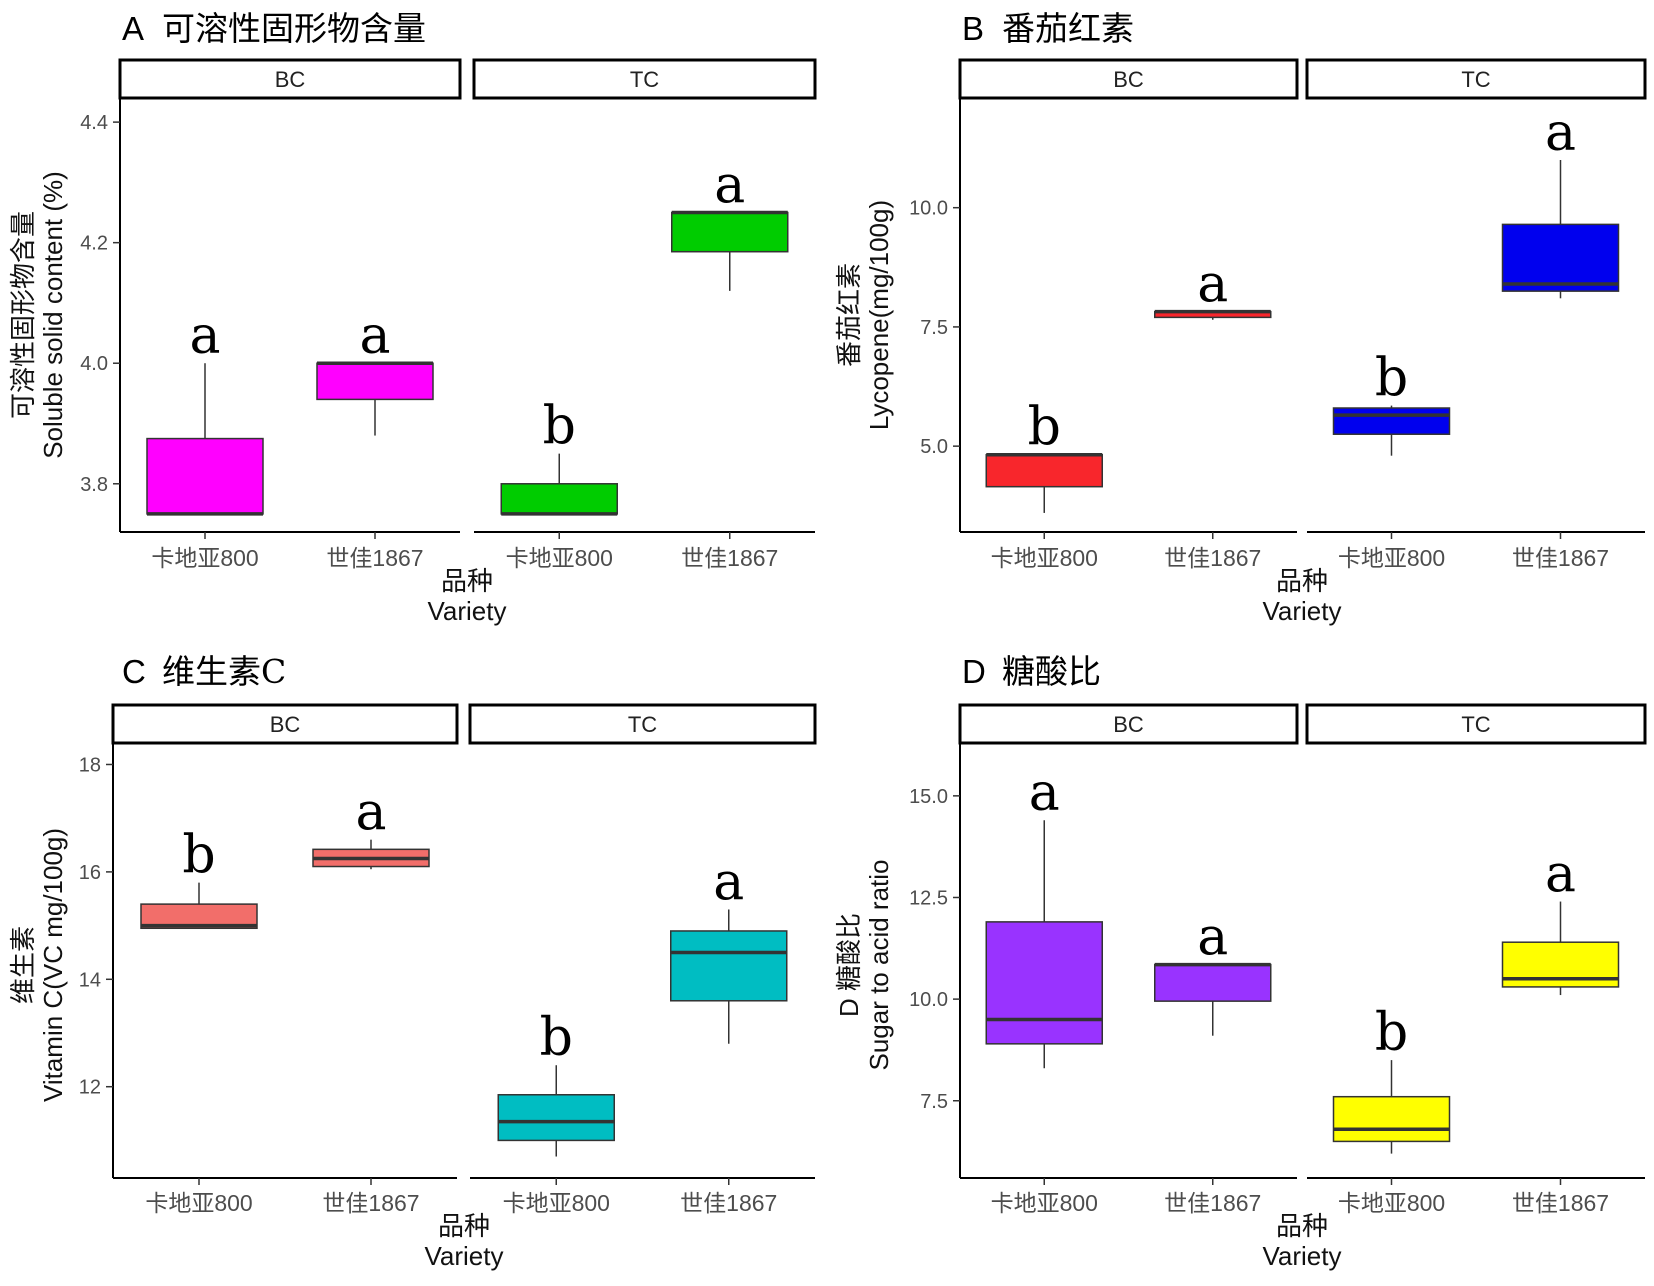 This screenshot has width=1654, height=1286. I want to click on panel-letter: C, so click(134, 671).